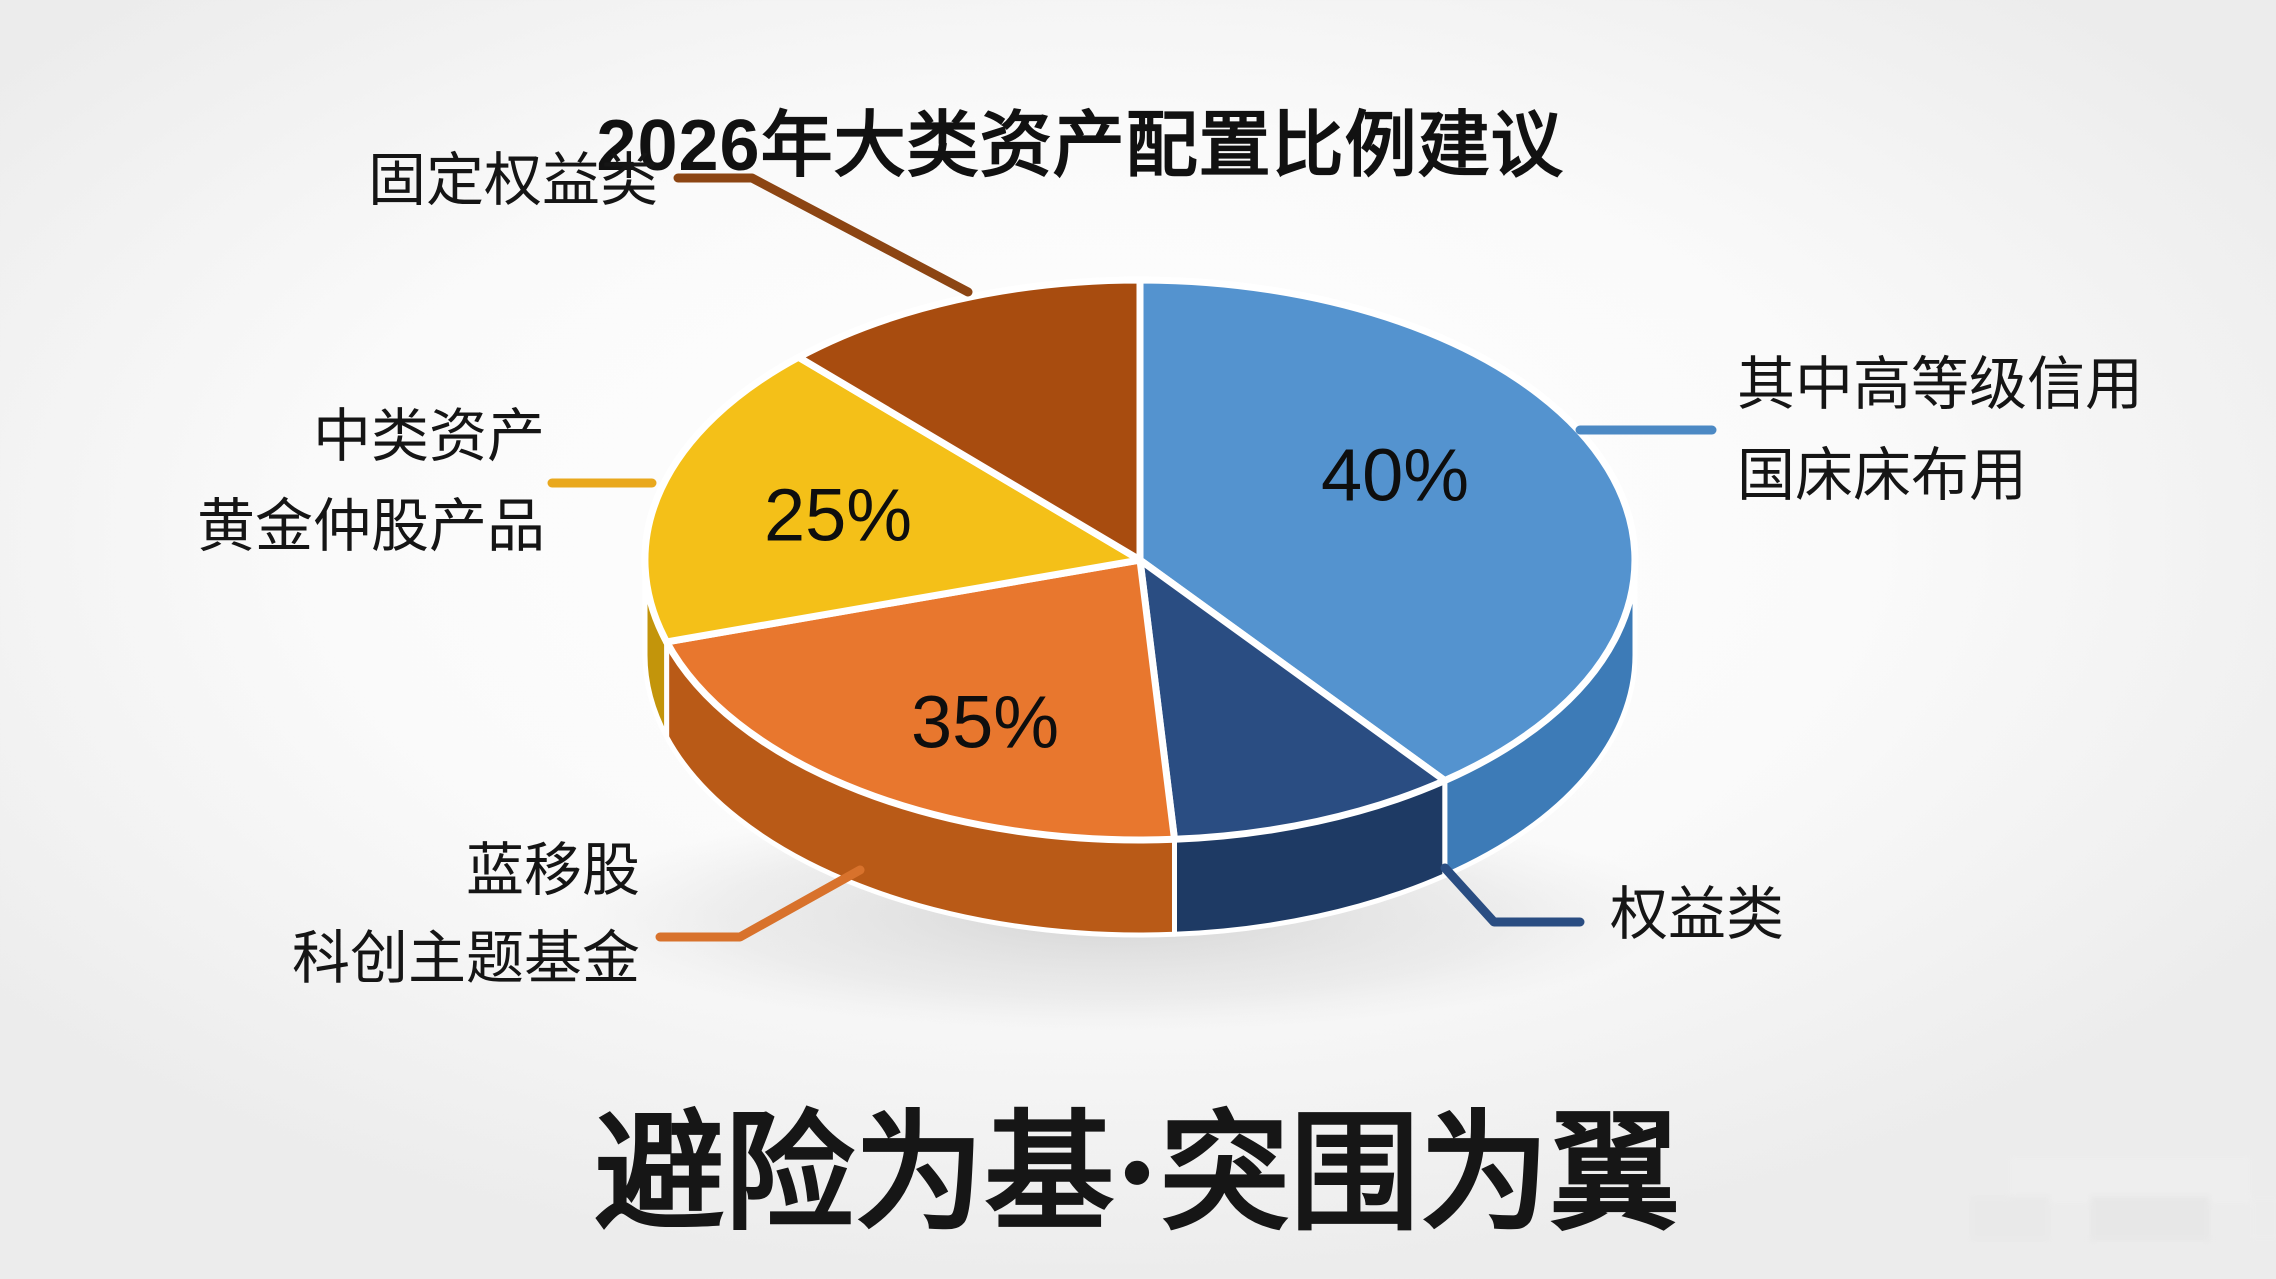 This screenshot has height=1279, width=2276. What do you see at coordinates (1940, 384) in the screenshot?
I see `callout-label-high-grade-credit-line1: 其中高等级信用` at bounding box center [1940, 384].